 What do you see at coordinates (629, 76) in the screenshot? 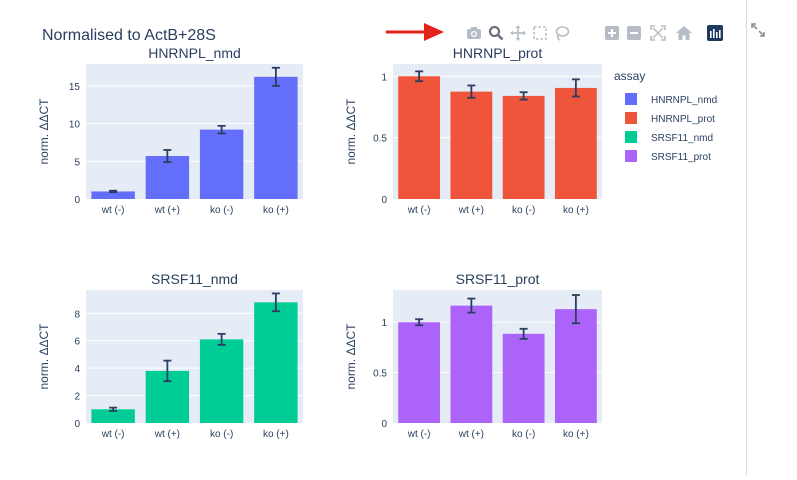
I see `legend-title: assay` at bounding box center [629, 76].